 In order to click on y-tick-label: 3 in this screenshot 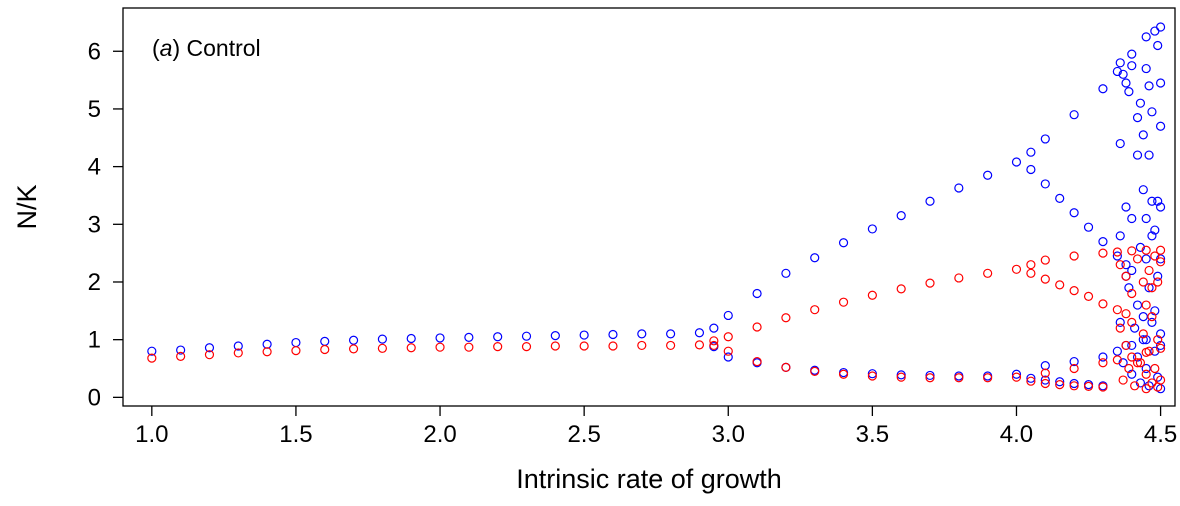, I will do `click(94, 224)`.